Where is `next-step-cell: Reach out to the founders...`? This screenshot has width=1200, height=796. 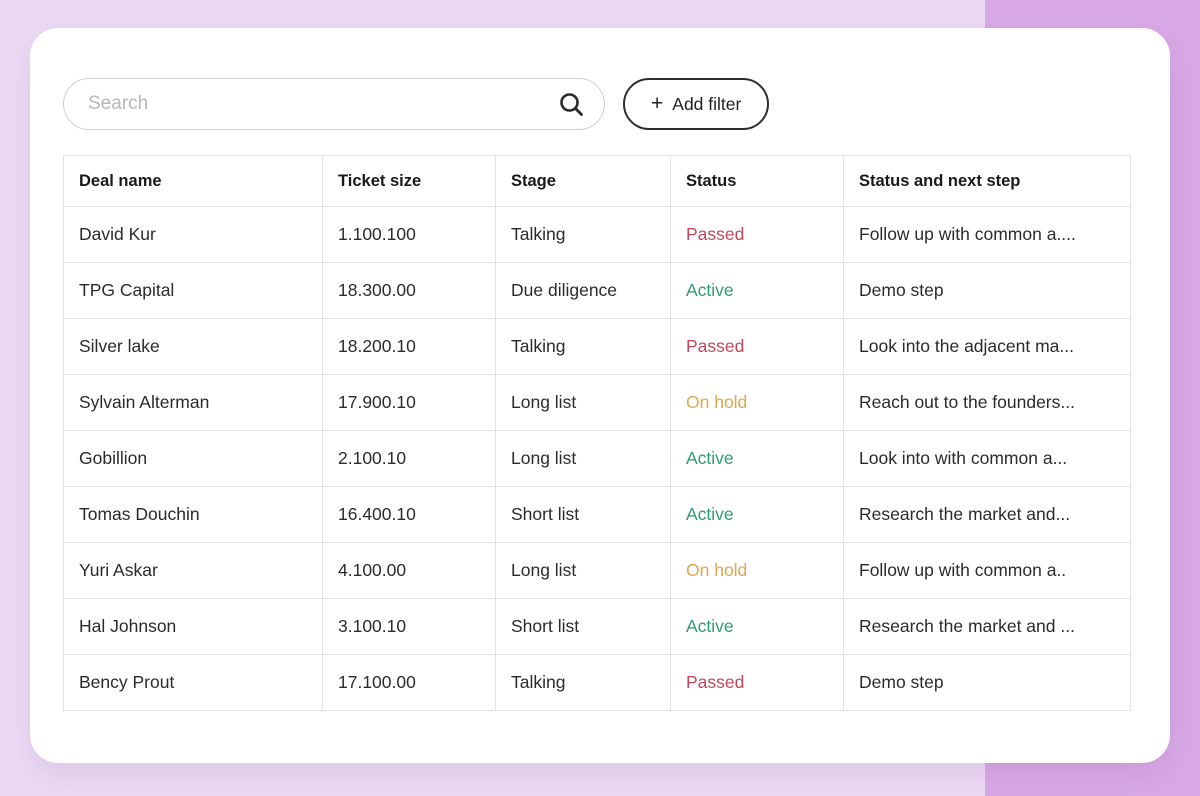
next-step-cell: Reach out to the founders... is located at coordinates (987, 402).